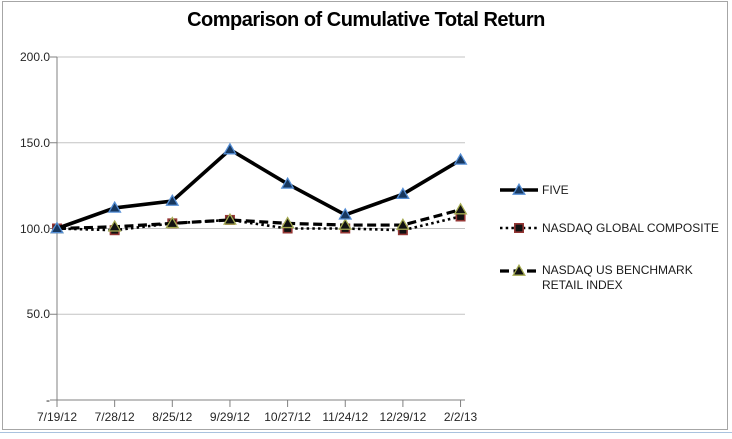 The image size is (732, 439). I want to click on x-axis-label: 12/29/12, so click(403, 417).